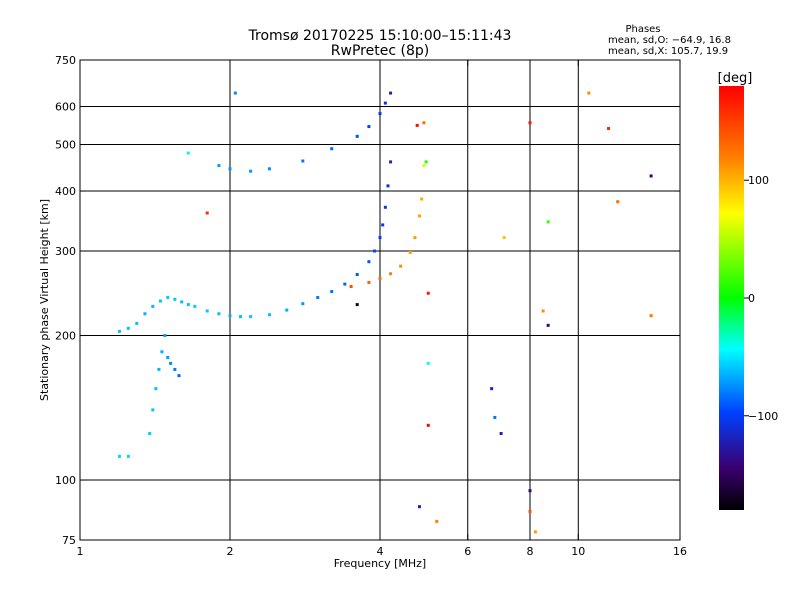 The width and height of the screenshot is (800, 604). I want to click on chart-title: Tromsø 20170225 15:10:00–15:11:43, so click(380, 36).